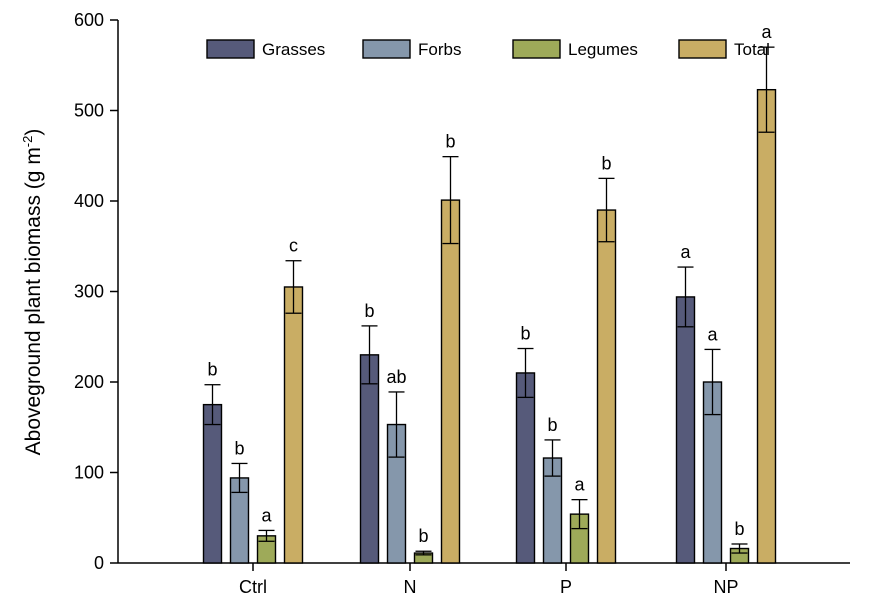 Image resolution: width=873 pixels, height=602 pixels. I want to click on y-tick-label: 200, so click(89, 382).